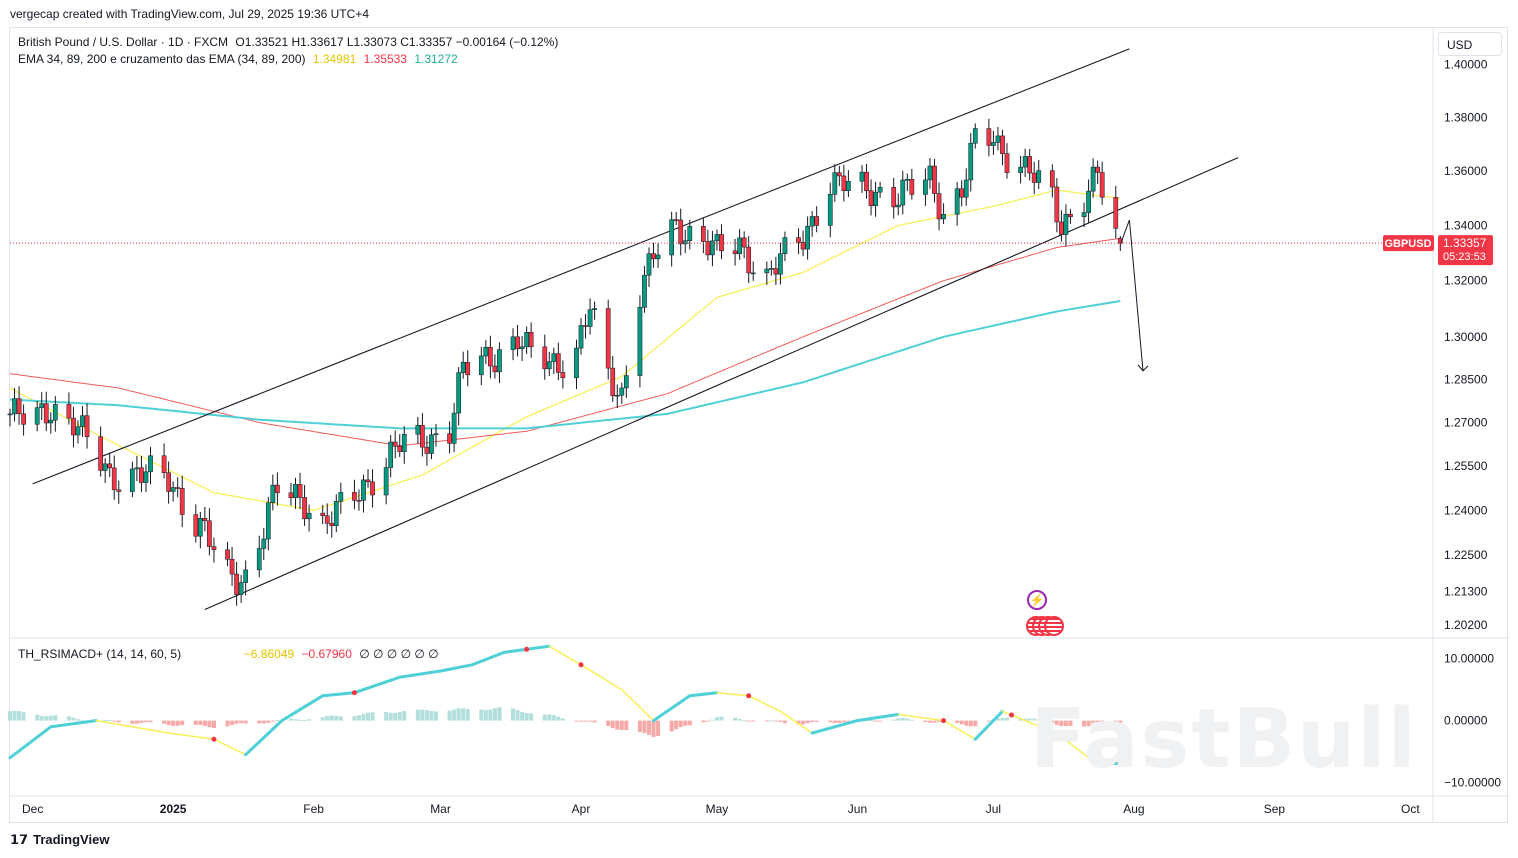  What do you see at coordinates (1466, 625) in the screenshot?
I see `price-tick-label: 1.20200` at bounding box center [1466, 625].